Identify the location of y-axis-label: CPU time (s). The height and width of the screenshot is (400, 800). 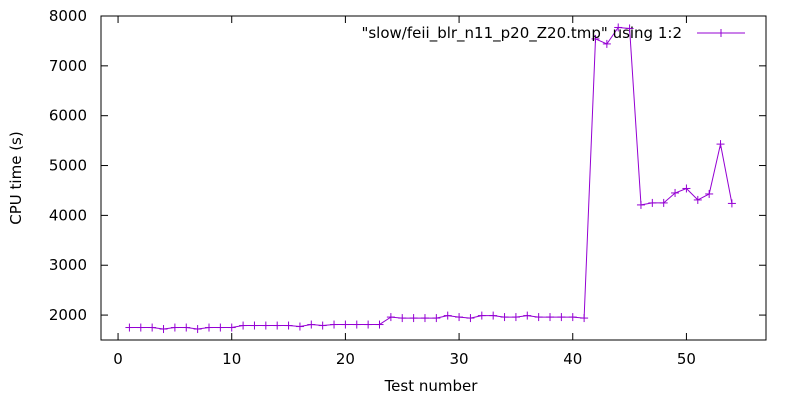
(16, 177).